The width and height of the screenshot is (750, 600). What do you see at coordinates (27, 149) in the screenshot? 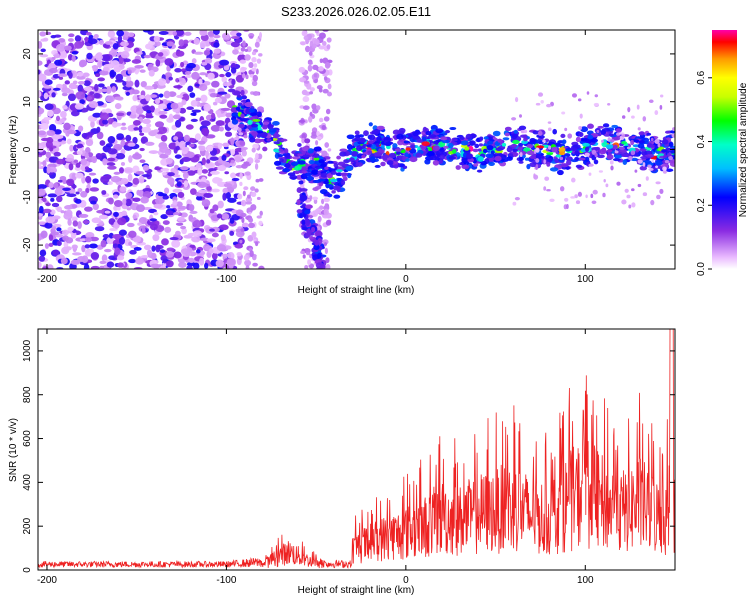
I see `y-tick-label: 0` at bounding box center [27, 149].